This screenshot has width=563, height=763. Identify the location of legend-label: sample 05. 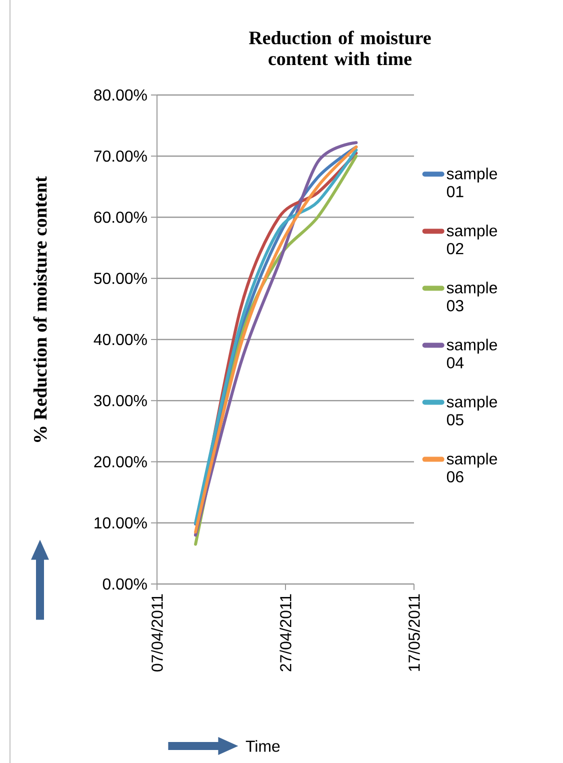
(471, 411).